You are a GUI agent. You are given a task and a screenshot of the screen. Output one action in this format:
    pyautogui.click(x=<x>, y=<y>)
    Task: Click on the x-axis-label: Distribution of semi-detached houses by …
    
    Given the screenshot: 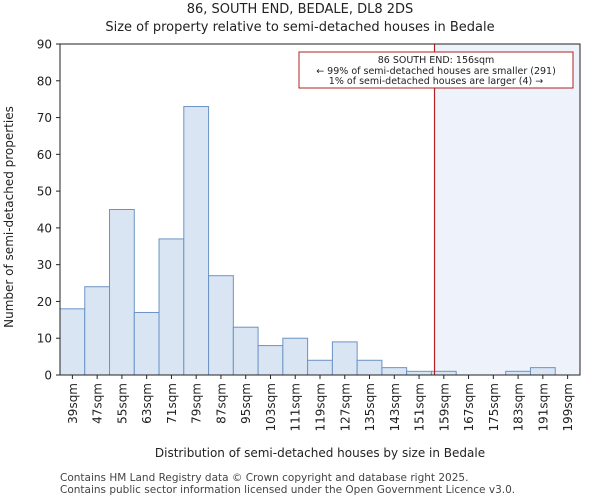 What is the action you would take?
    pyautogui.click(x=320, y=453)
    